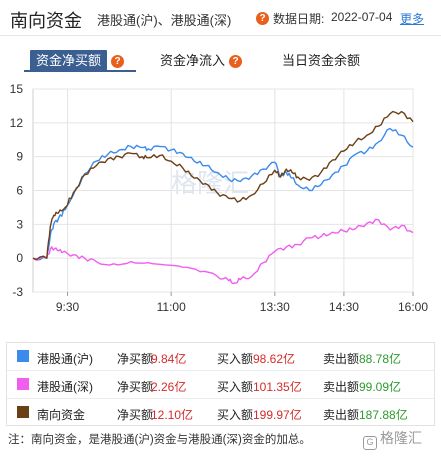  Describe the element at coordinates (159, 440) in the screenshot. I see `footnote: 注：南向资金，是港股通(沪)资金与港股通(深)资金的加总。` at that location.